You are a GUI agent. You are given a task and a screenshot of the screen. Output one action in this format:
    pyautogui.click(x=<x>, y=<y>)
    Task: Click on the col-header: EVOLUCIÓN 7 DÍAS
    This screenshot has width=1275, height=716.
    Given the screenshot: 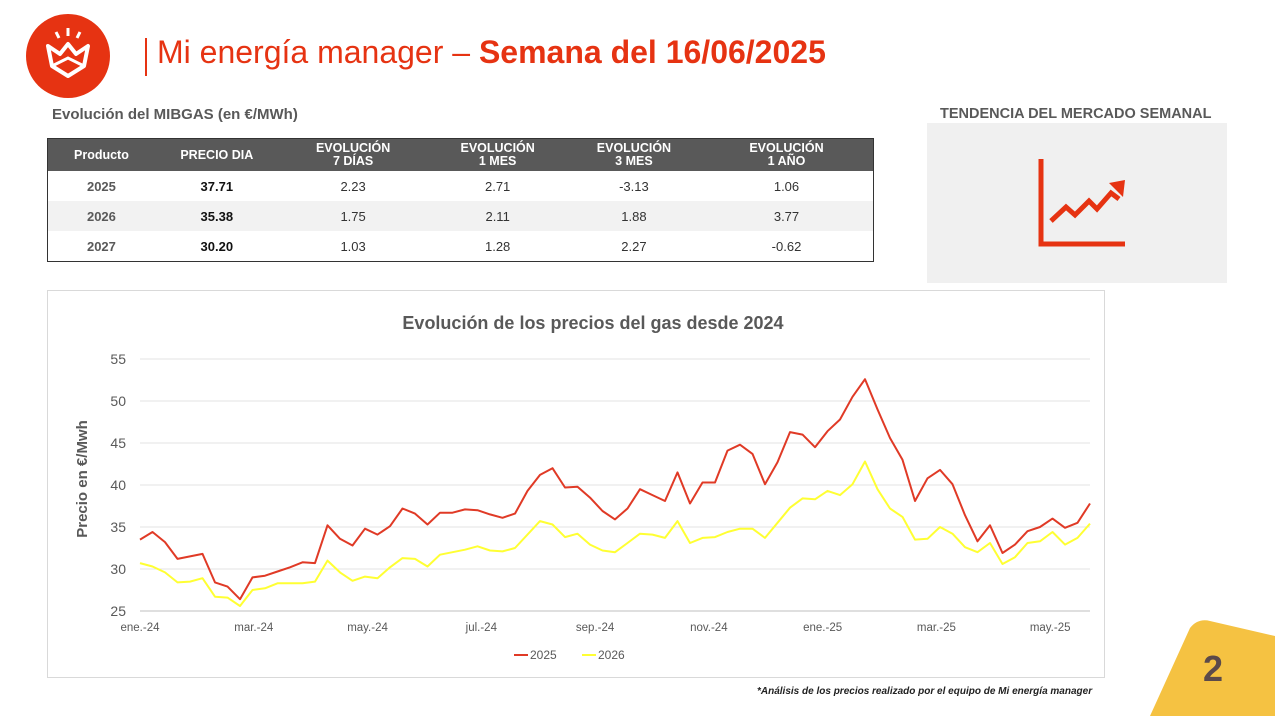 What is the action you would take?
    pyautogui.click(x=353, y=154)
    